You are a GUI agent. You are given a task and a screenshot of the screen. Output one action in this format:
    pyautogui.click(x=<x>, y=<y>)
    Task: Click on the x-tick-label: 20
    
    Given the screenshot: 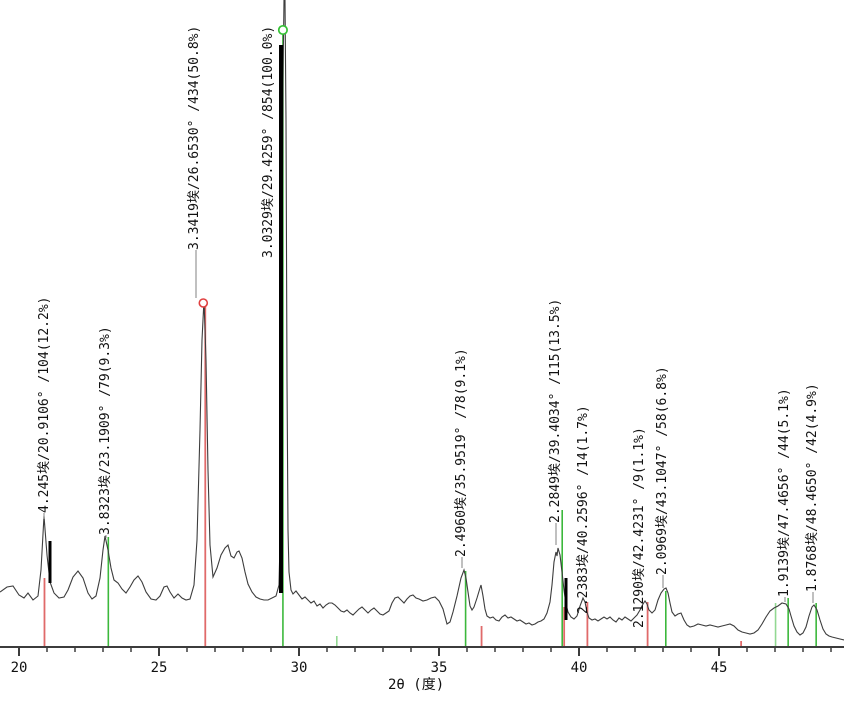 What is the action you would take?
    pyautogui.click(x=19, y=668)
    